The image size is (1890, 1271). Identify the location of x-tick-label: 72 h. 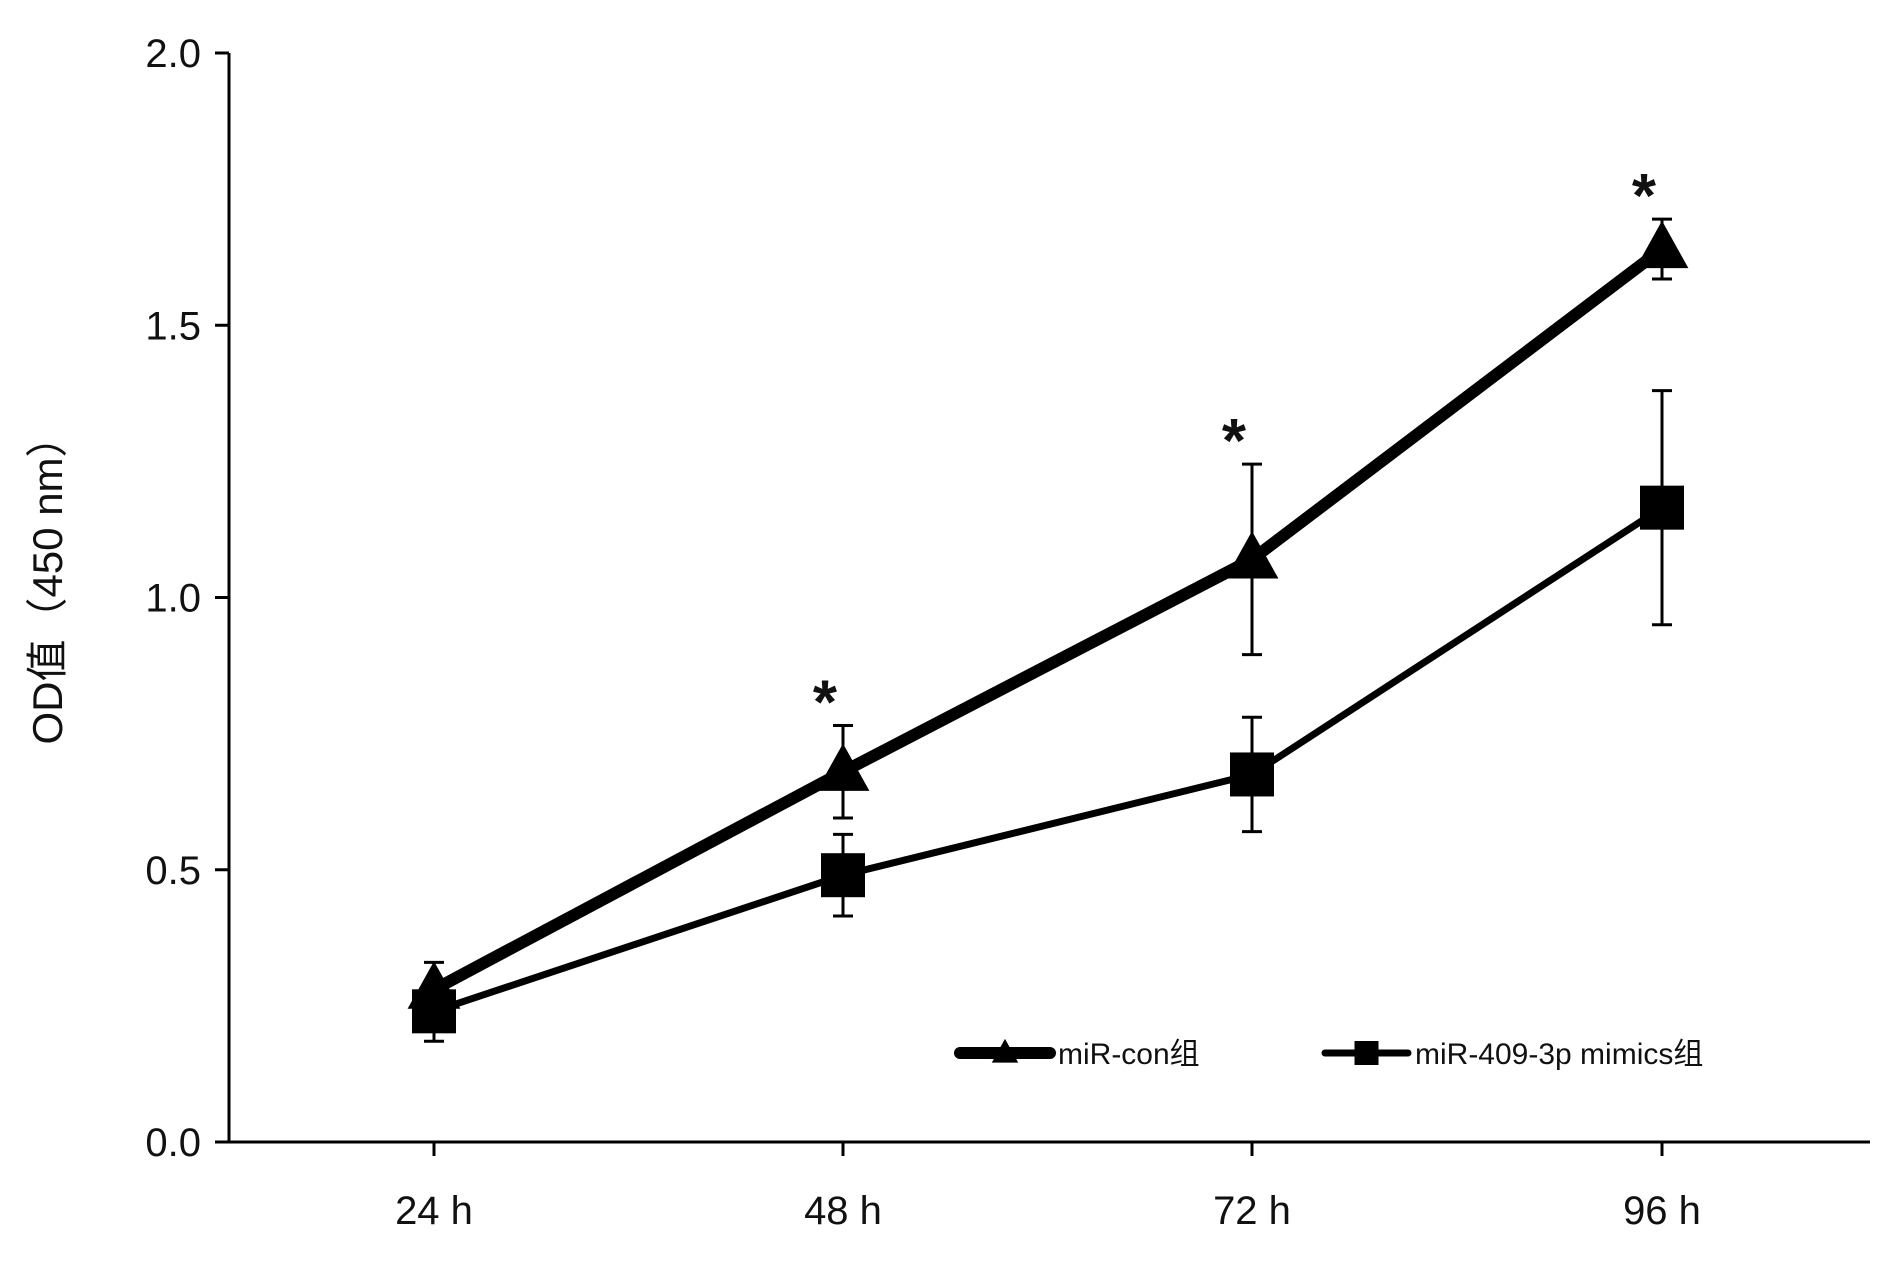
(1252, 1211).